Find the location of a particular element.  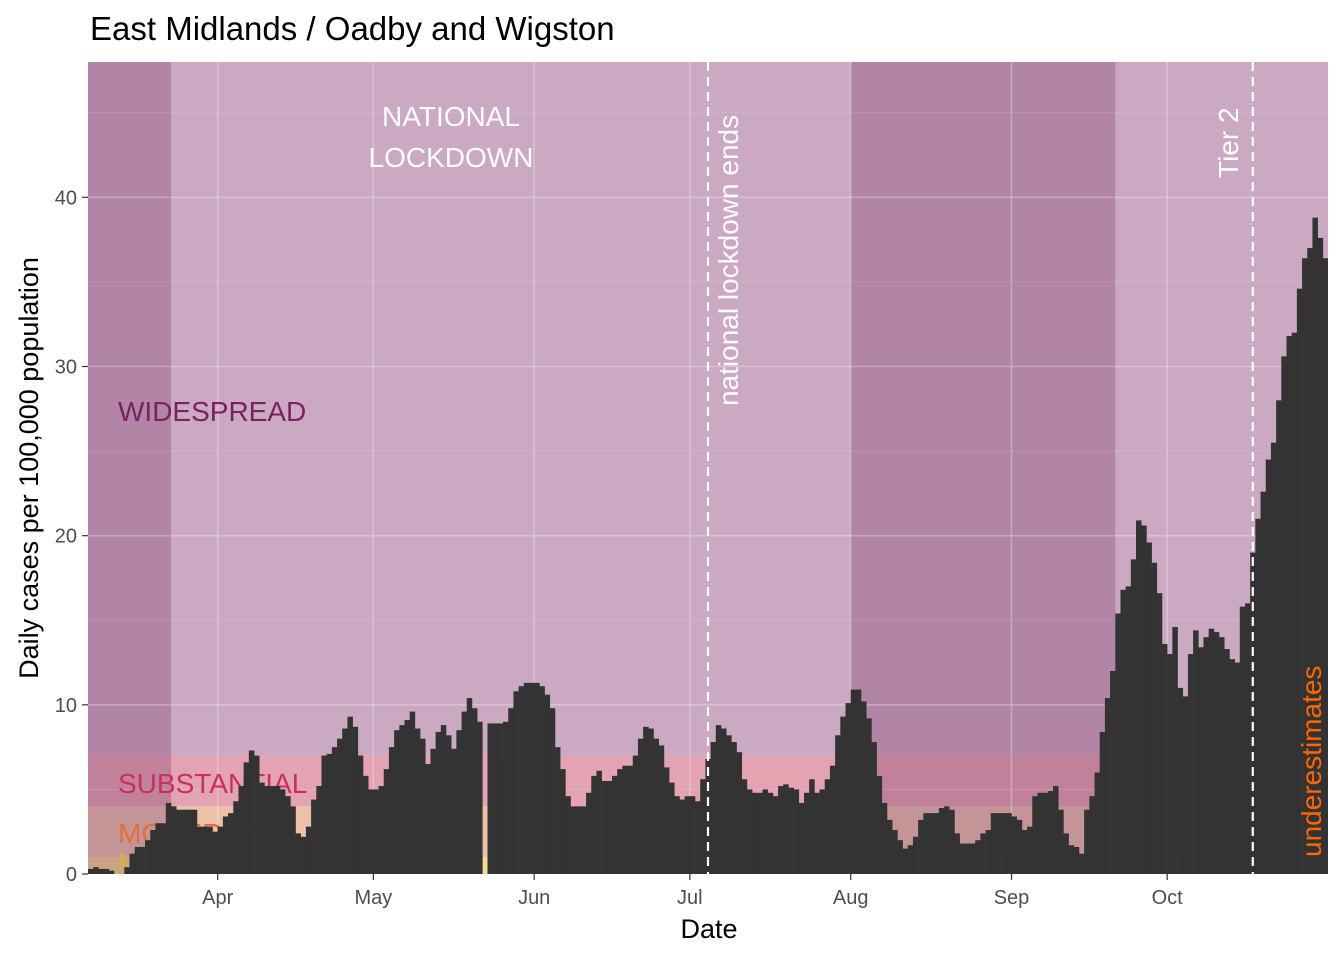

x-axis-title: Date is located at coordinates (708, 929).